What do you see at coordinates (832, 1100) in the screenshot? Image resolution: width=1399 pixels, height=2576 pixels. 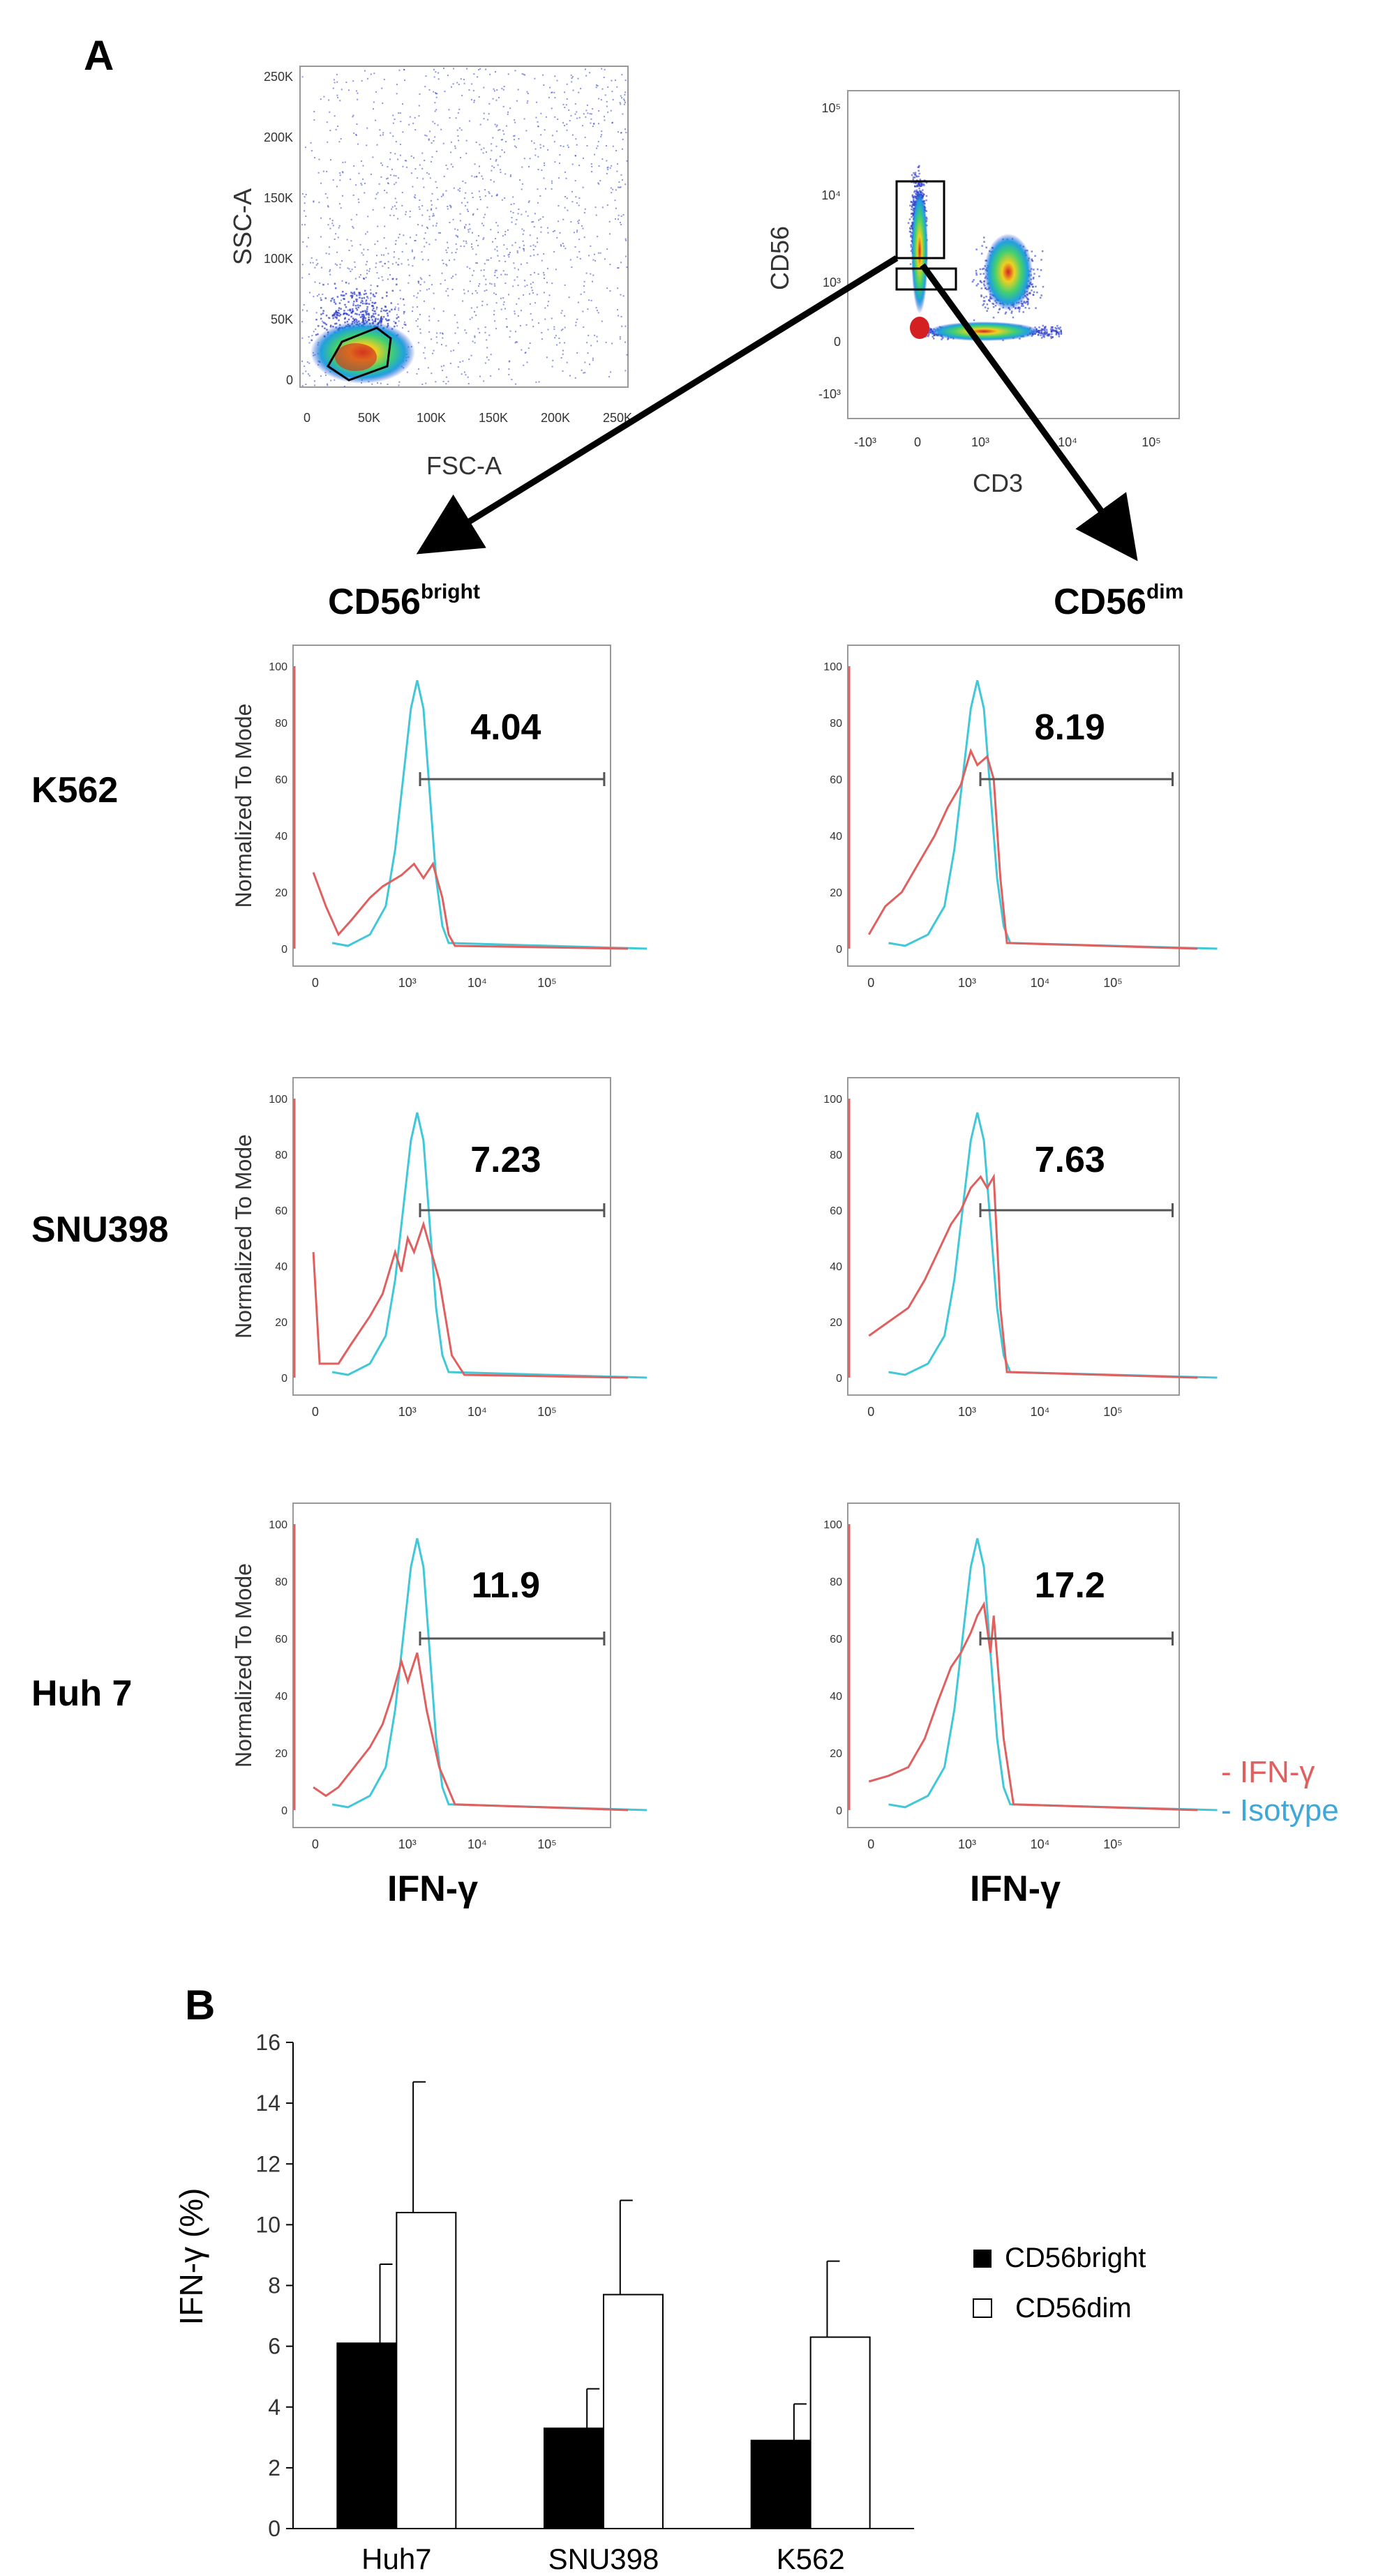 I see `hist-y-tick-label: 100` at bounding box center [832, 1100].